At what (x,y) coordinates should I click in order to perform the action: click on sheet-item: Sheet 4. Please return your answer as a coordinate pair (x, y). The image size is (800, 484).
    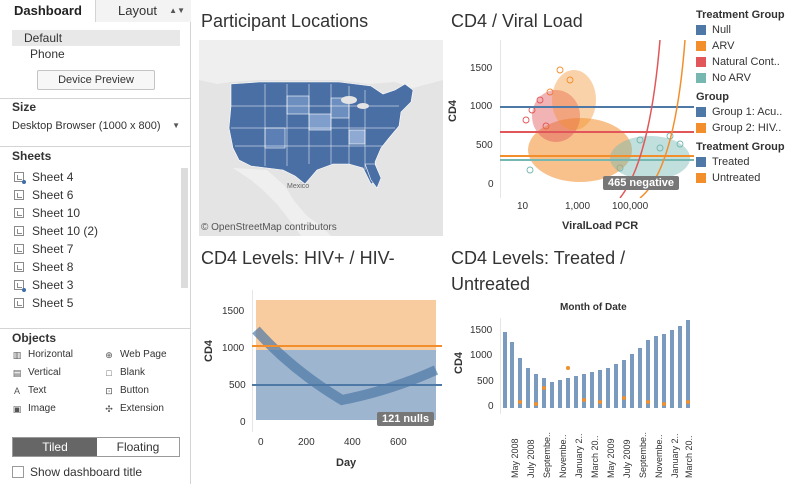
    Looking at the image, I should click on (94, 177).